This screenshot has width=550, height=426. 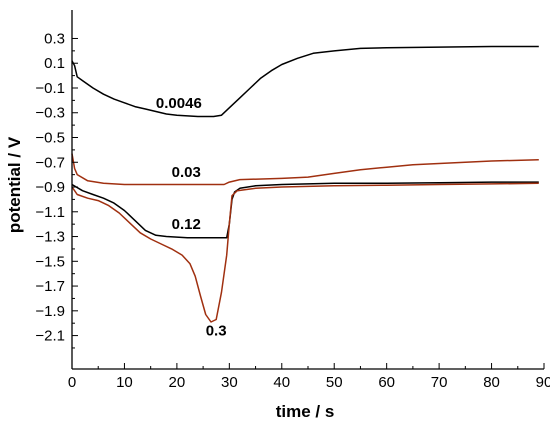 What do you see at coordinates (309, 377) in the screenshot?
I see `x-axis: 0 10 20 30 40 50 60 70 80 90` at bounding box center [309, 377].